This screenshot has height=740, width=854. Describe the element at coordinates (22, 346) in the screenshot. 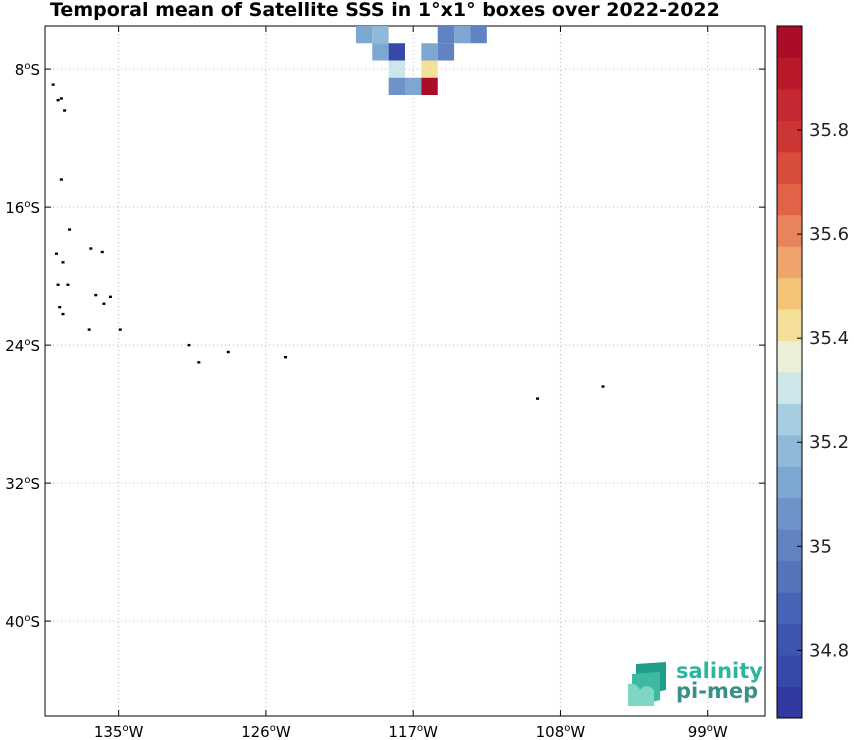

I see `y-tick-label: 24oS` at that location.